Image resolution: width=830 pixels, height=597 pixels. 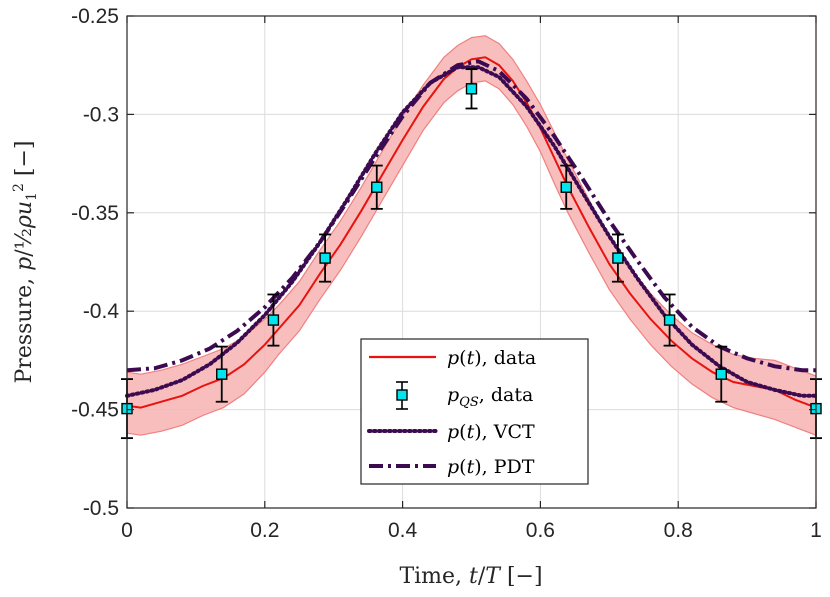 What do you see at coordinates (490, 397) in the screenshot?
I see `legend-label-qs: pQS, data` at bounding box center [490, 397].